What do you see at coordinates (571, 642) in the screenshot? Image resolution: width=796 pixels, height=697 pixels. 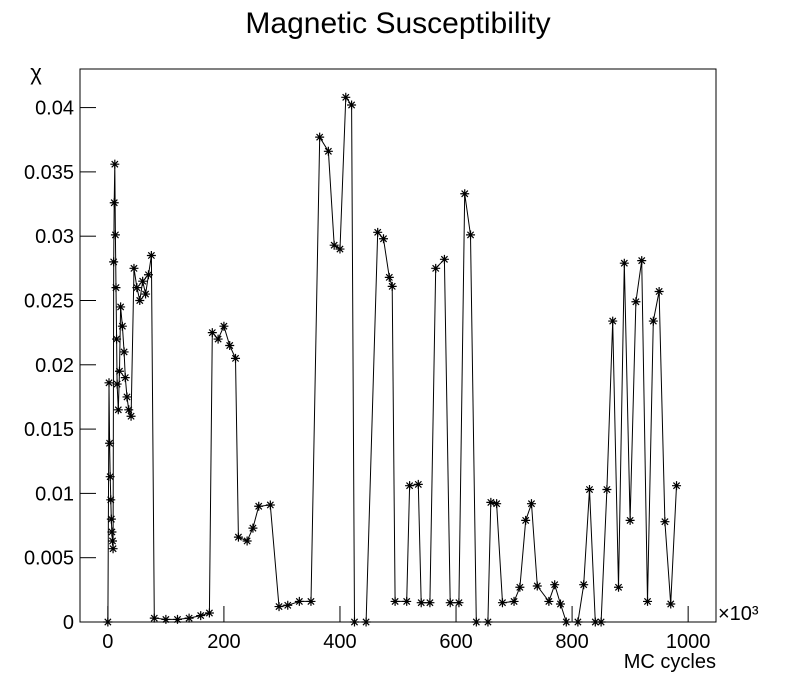 I see `x-tick-label: 800` at bounding box center [571, 642].